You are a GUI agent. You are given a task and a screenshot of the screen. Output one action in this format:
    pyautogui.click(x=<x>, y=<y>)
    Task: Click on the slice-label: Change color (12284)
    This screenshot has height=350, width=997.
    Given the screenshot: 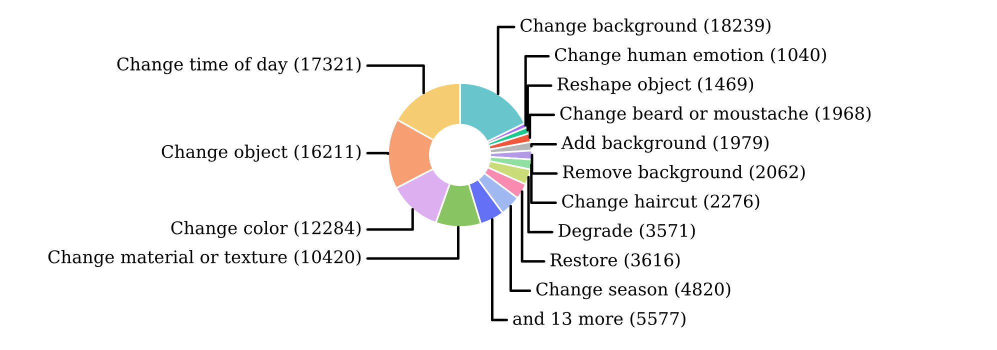 What is the action you would take?
    pyautogui.click(x=266, y=229)
    